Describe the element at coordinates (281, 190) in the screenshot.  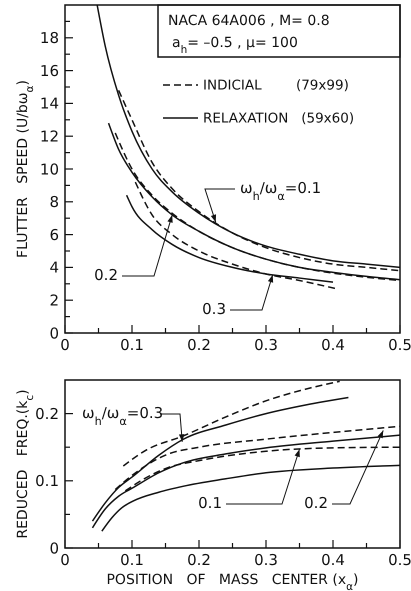
I see `annotation: ω$_{h}$/ω$_{α}$=0.1` at that location.